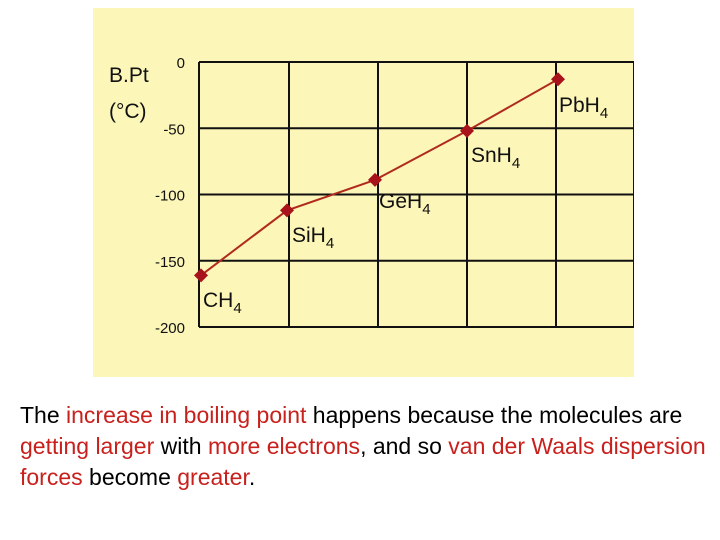  What do you see at coordinates (130, 477) in the screenshot?
I see `caption-segment: become` at bounding box center [130, 477].